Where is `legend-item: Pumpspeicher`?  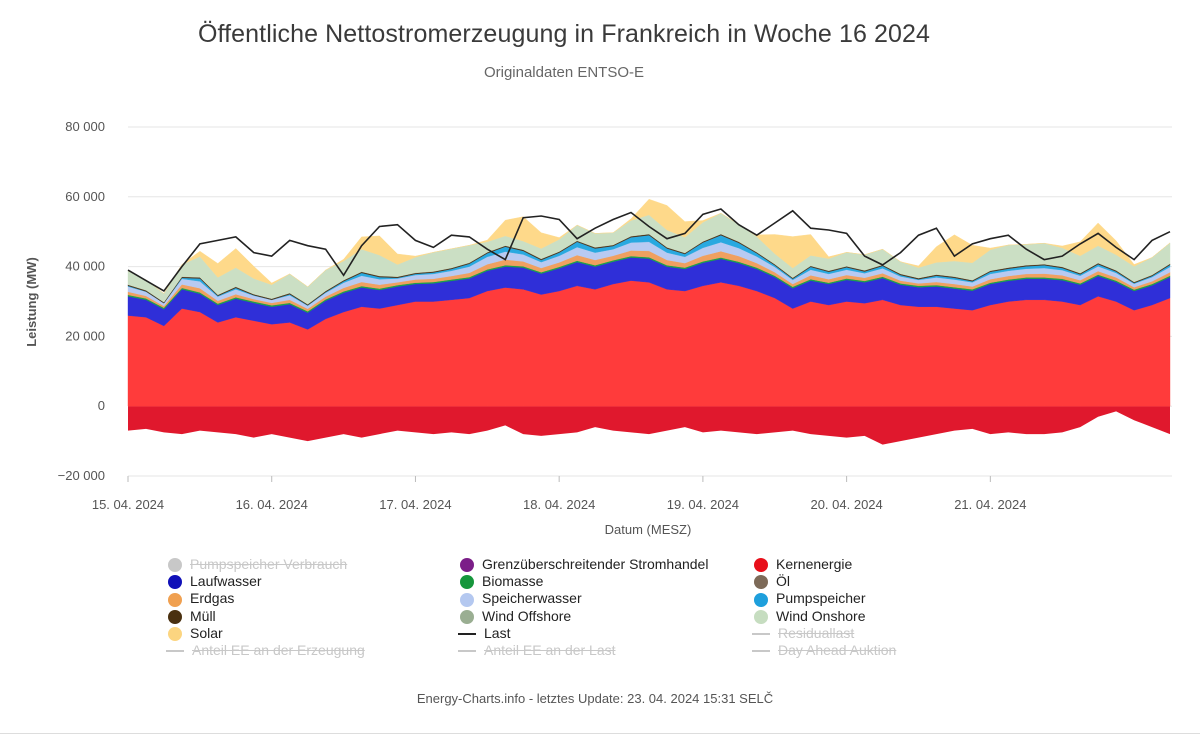 legend-item: Pumpspeicher is located at coordinates (810, 598).